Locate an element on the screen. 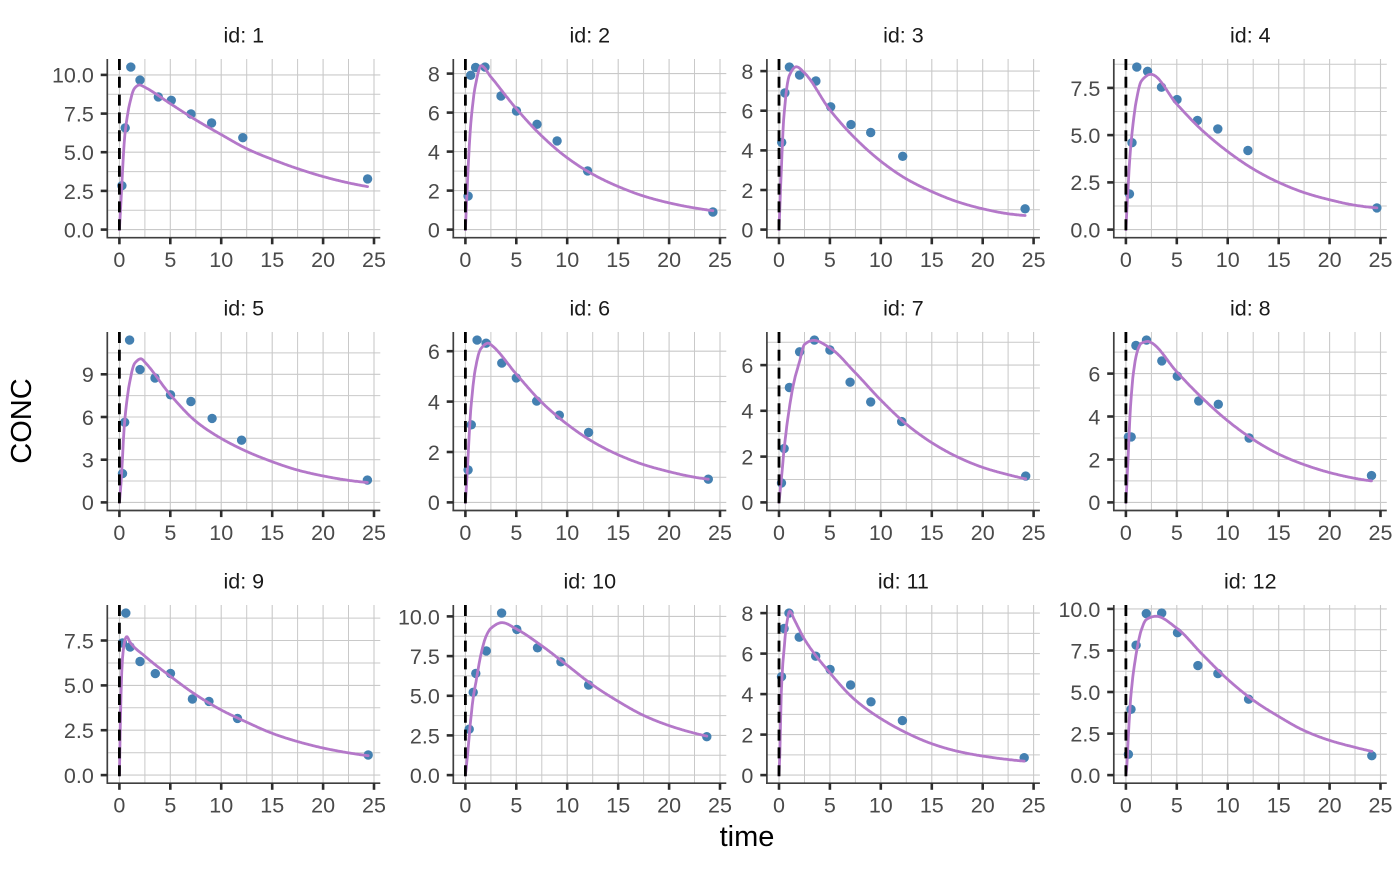 This screenshot has height=871, width=1400. svg-text: id: 10 is located at coordinates (589, 582).